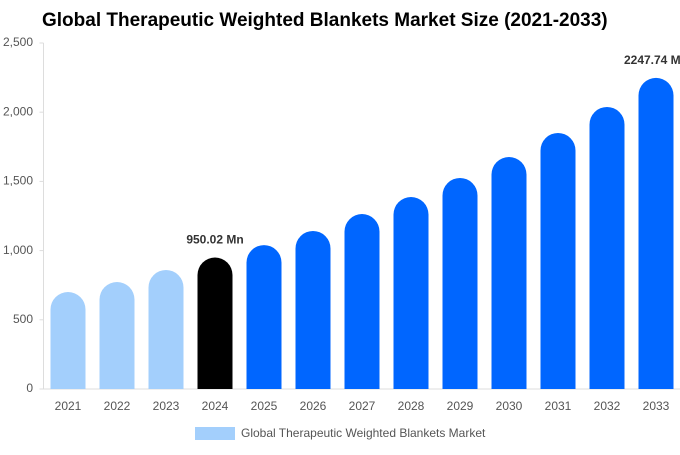 This screenshot has height=455, width=680. What do you see at coordinates (411, 406) in the screenshot?
I see `x-tick-label: 2028` at bounding box center [411, 406].